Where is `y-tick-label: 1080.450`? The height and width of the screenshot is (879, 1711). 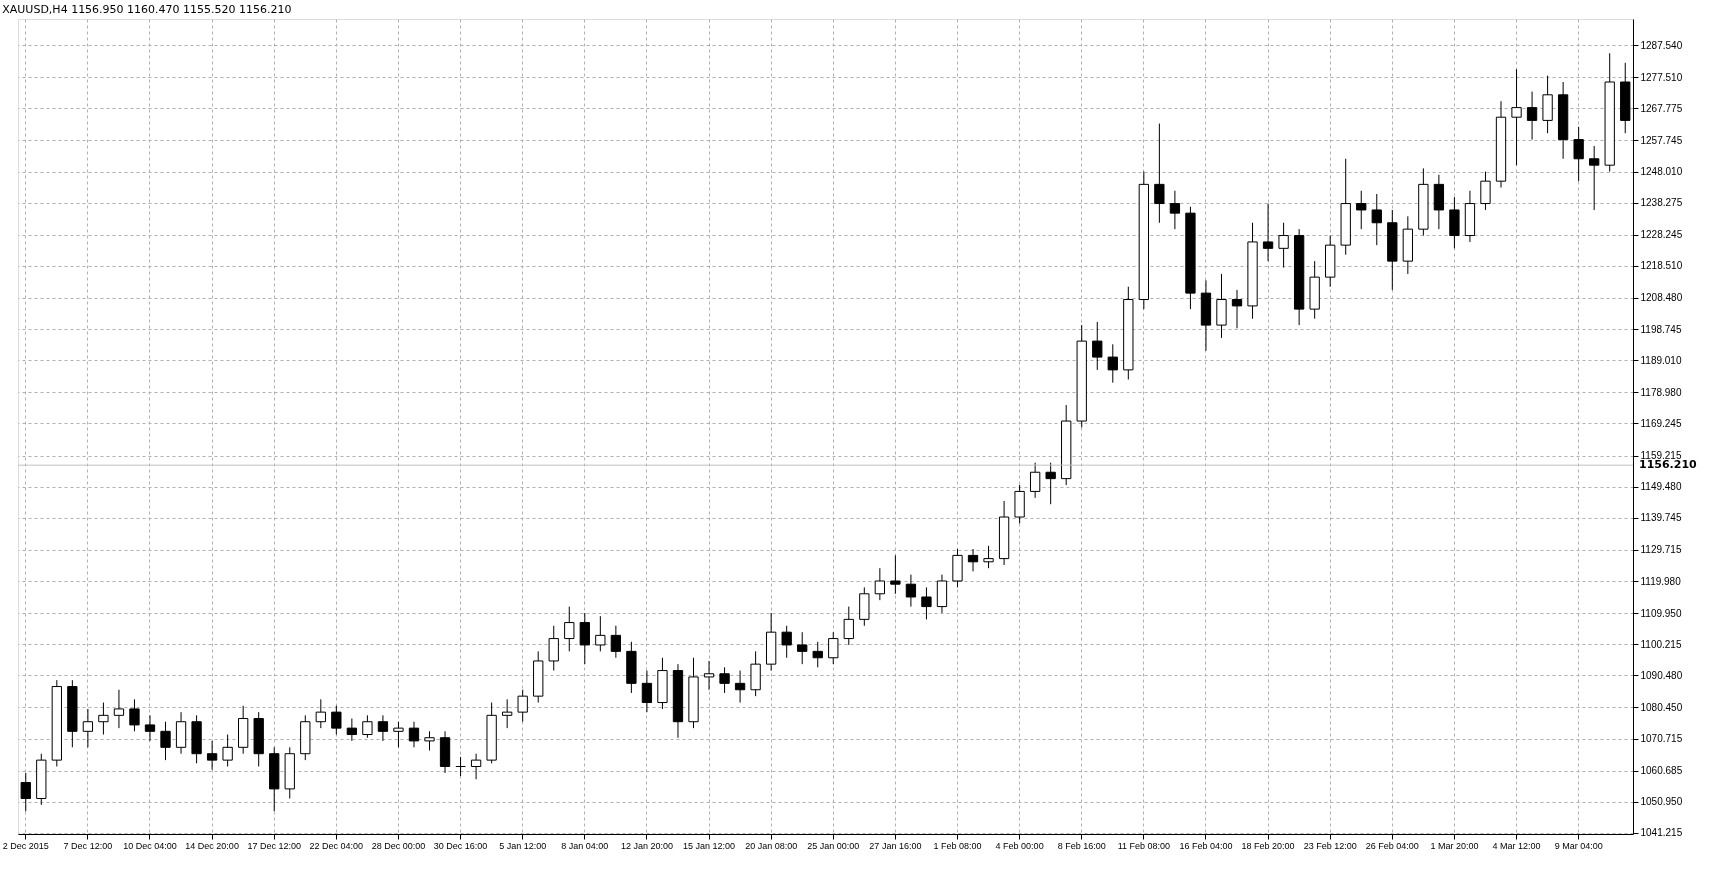 y-tick-label: 1080.450 is located at coordinates (1661, 707).